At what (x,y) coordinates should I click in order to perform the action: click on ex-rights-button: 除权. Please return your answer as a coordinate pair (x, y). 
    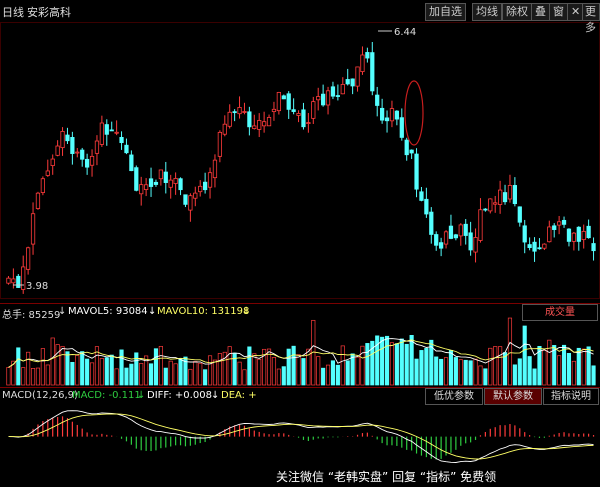
    Looking at the image, I should click on (517, 12).